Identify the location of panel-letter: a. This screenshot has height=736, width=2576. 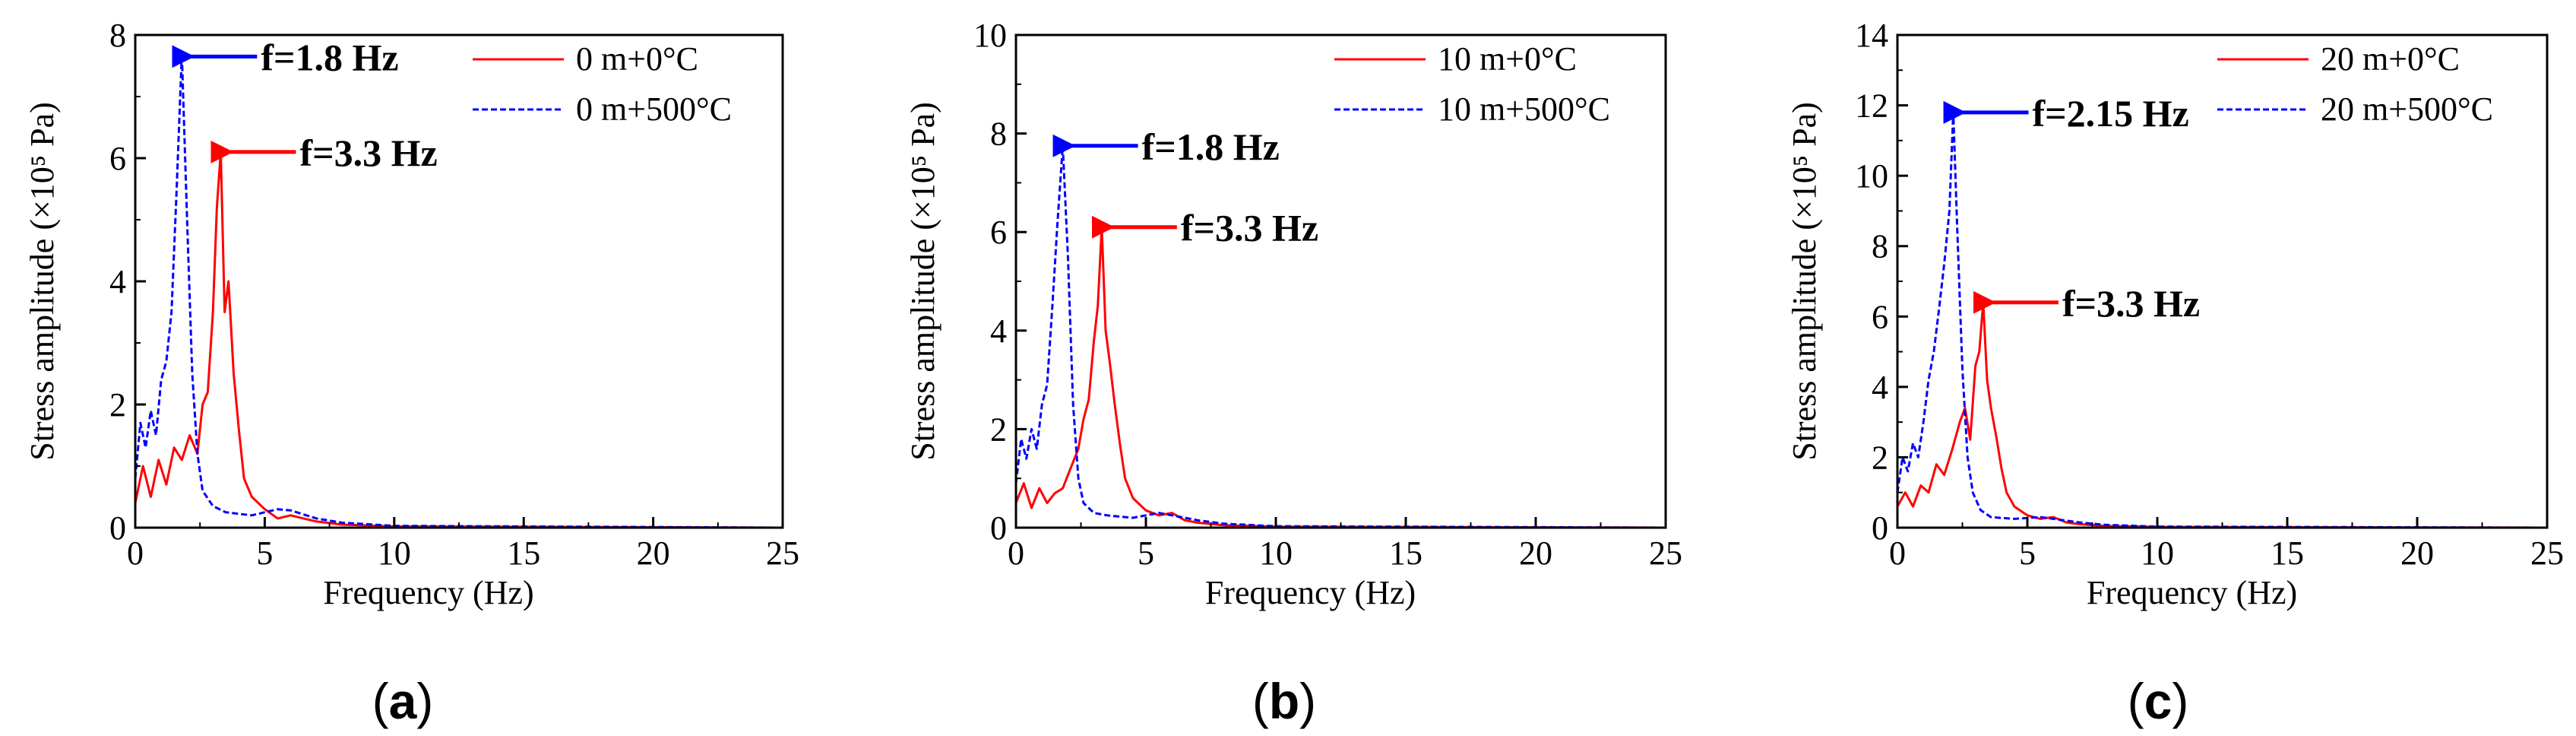
(404, 701).